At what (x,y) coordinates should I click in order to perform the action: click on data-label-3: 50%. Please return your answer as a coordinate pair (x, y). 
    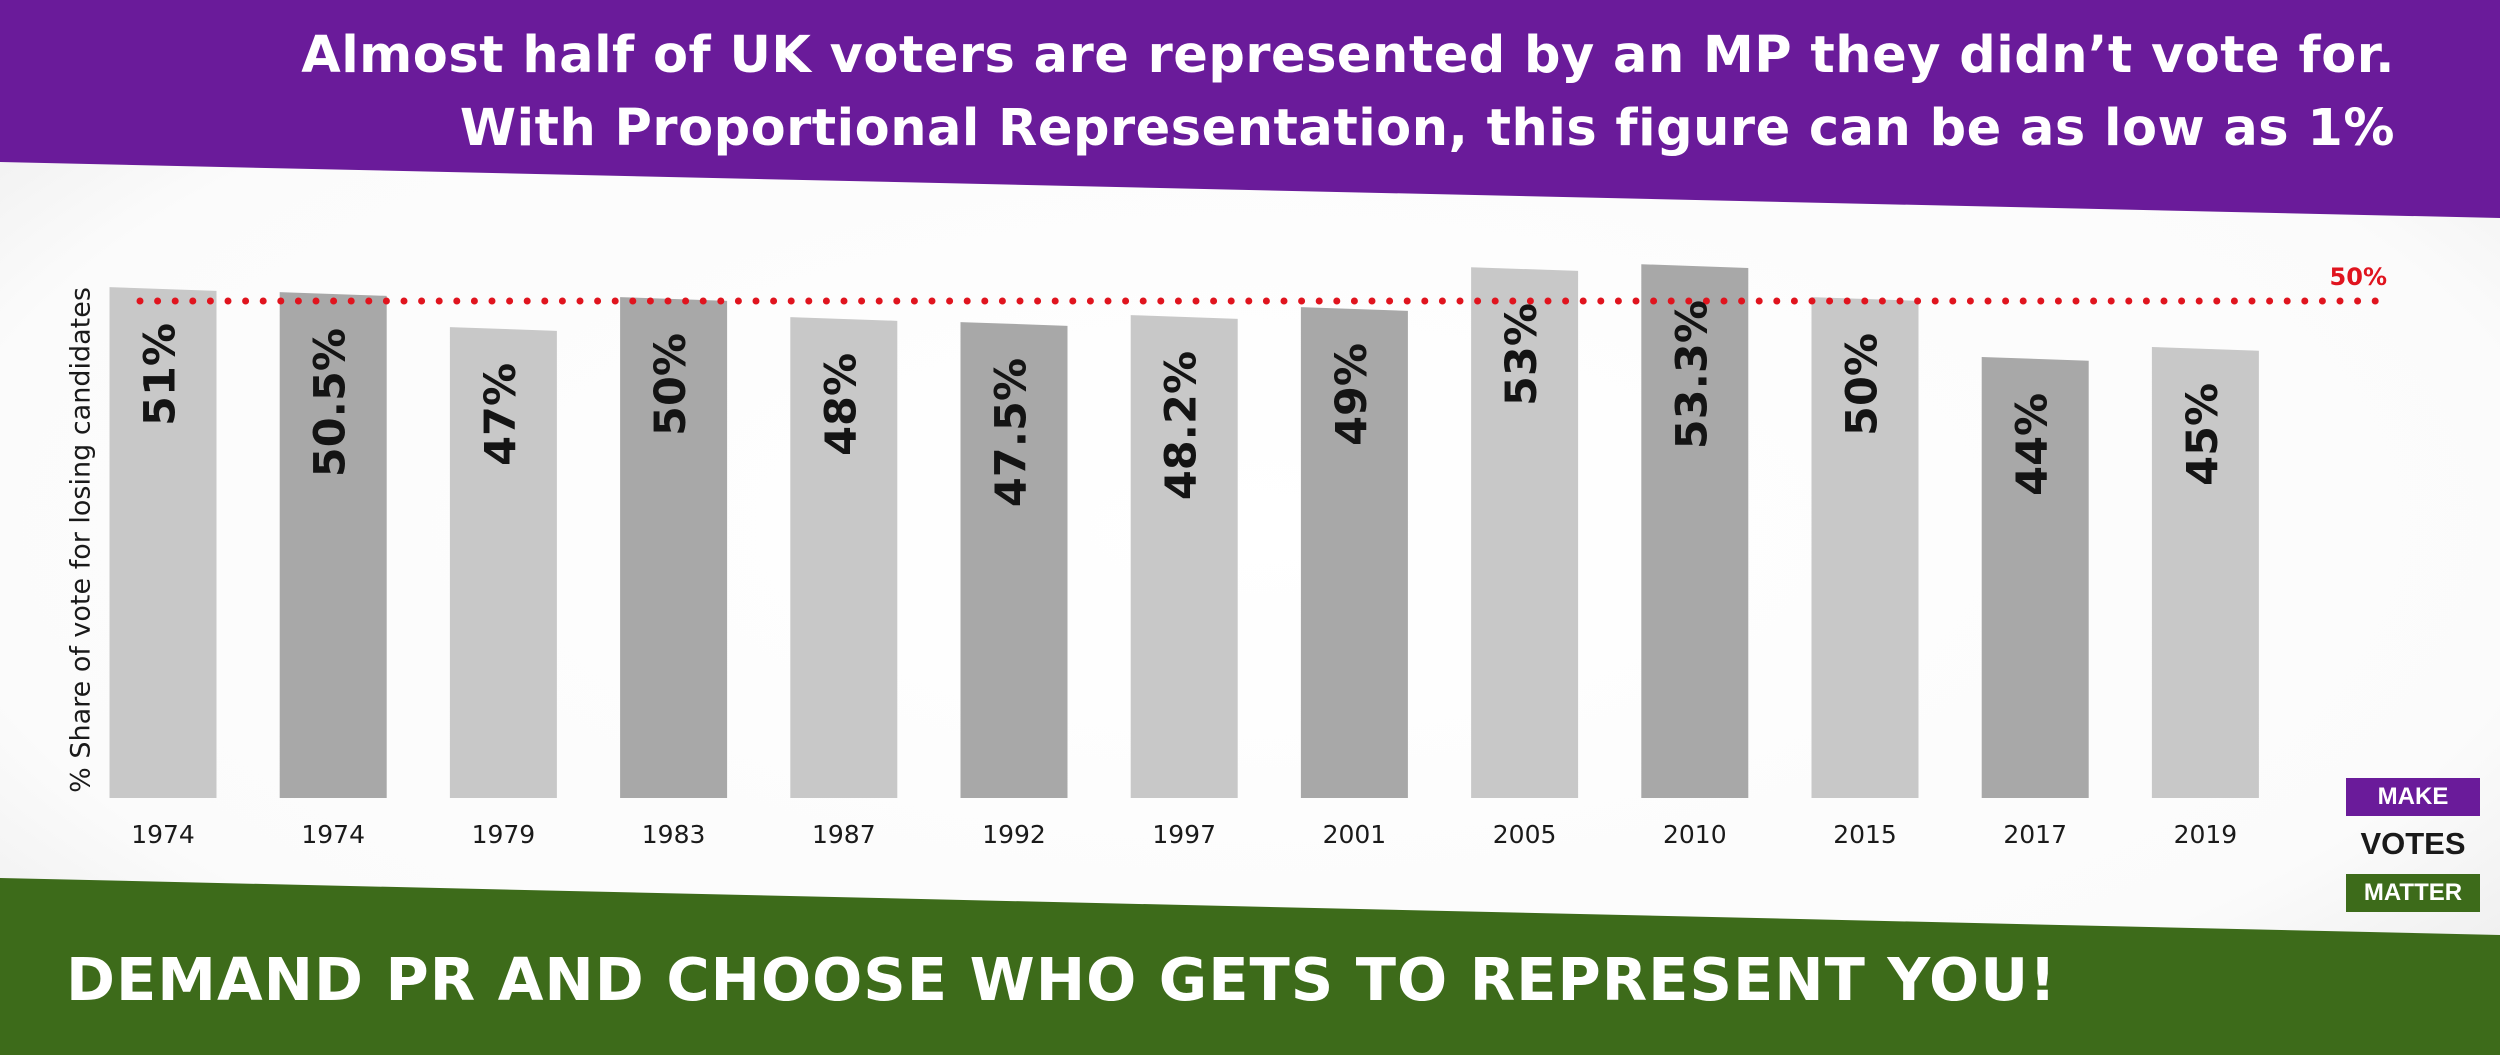
    Looking at the image, I should click on (671, 384).